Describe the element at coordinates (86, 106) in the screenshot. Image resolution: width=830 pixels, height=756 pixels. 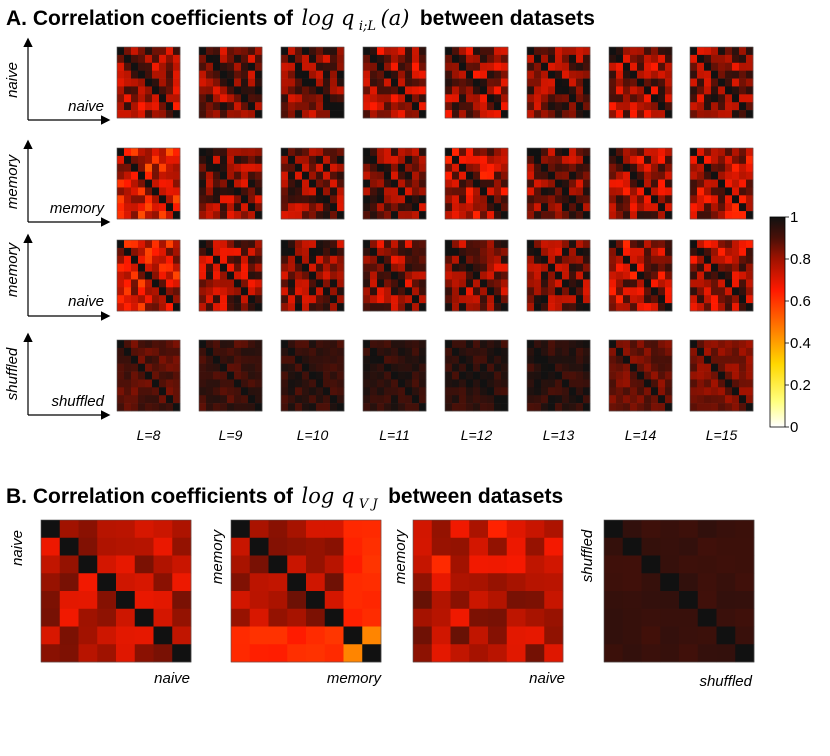
I see `row-1-x-label: naive` at that location.